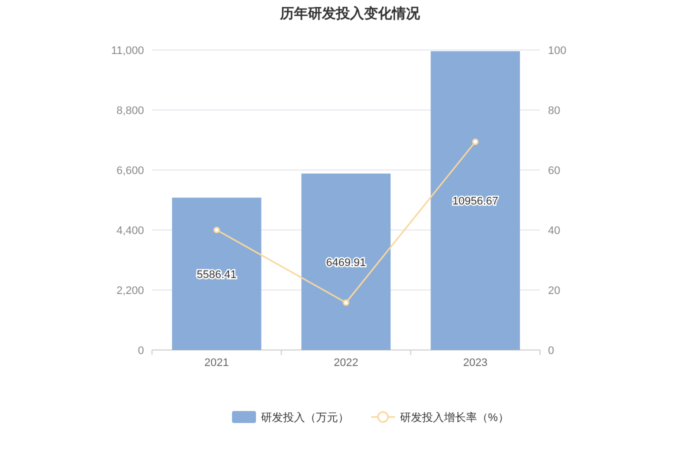 The width and height of the screenshot is (700, 474). What do you see at coordinates (551, 351) in the screenshot?
I see `y2-tick-label: 0` at bounding box center [551, 351].